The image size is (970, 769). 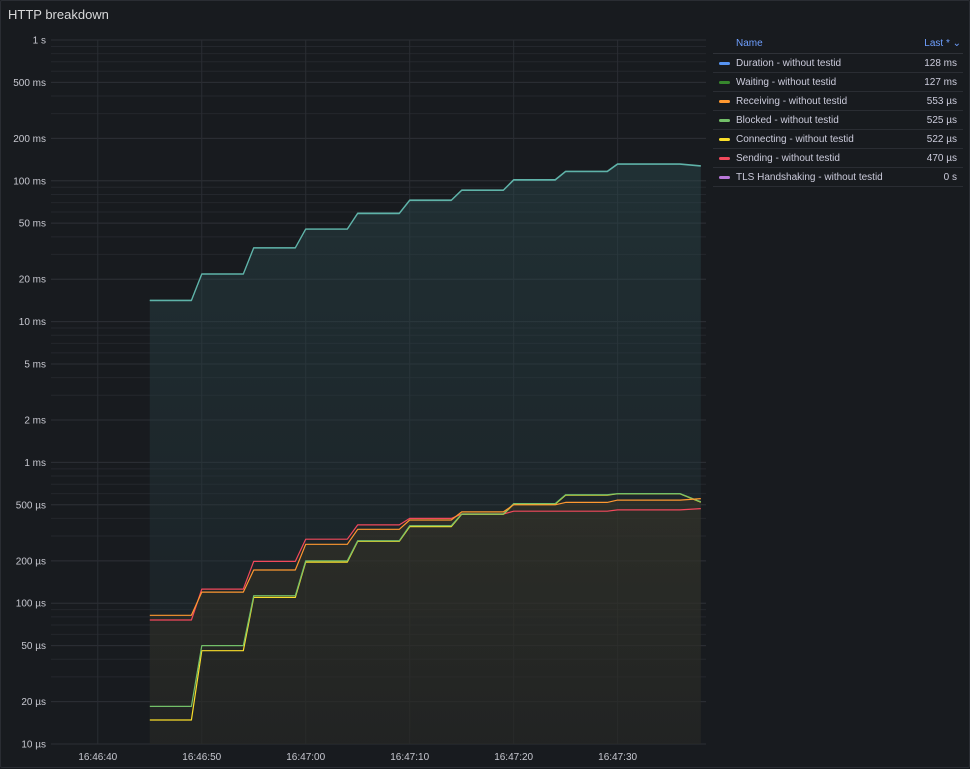 What do you see at coordinates (33, 702) in the screenshot?
I see `y-tick-label: 20 µs` at bounding box center [33, 702].